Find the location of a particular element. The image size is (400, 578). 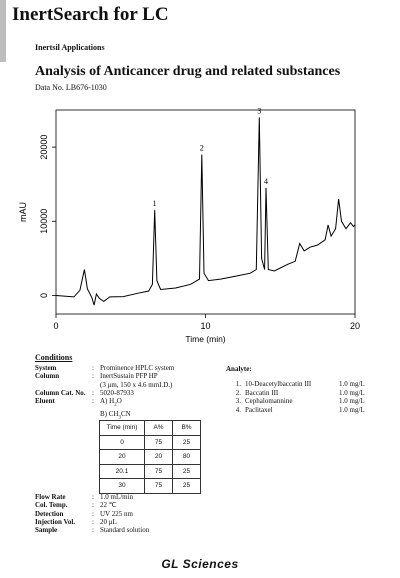

table-cell: 20.1 is located at coordinates (122, 471).